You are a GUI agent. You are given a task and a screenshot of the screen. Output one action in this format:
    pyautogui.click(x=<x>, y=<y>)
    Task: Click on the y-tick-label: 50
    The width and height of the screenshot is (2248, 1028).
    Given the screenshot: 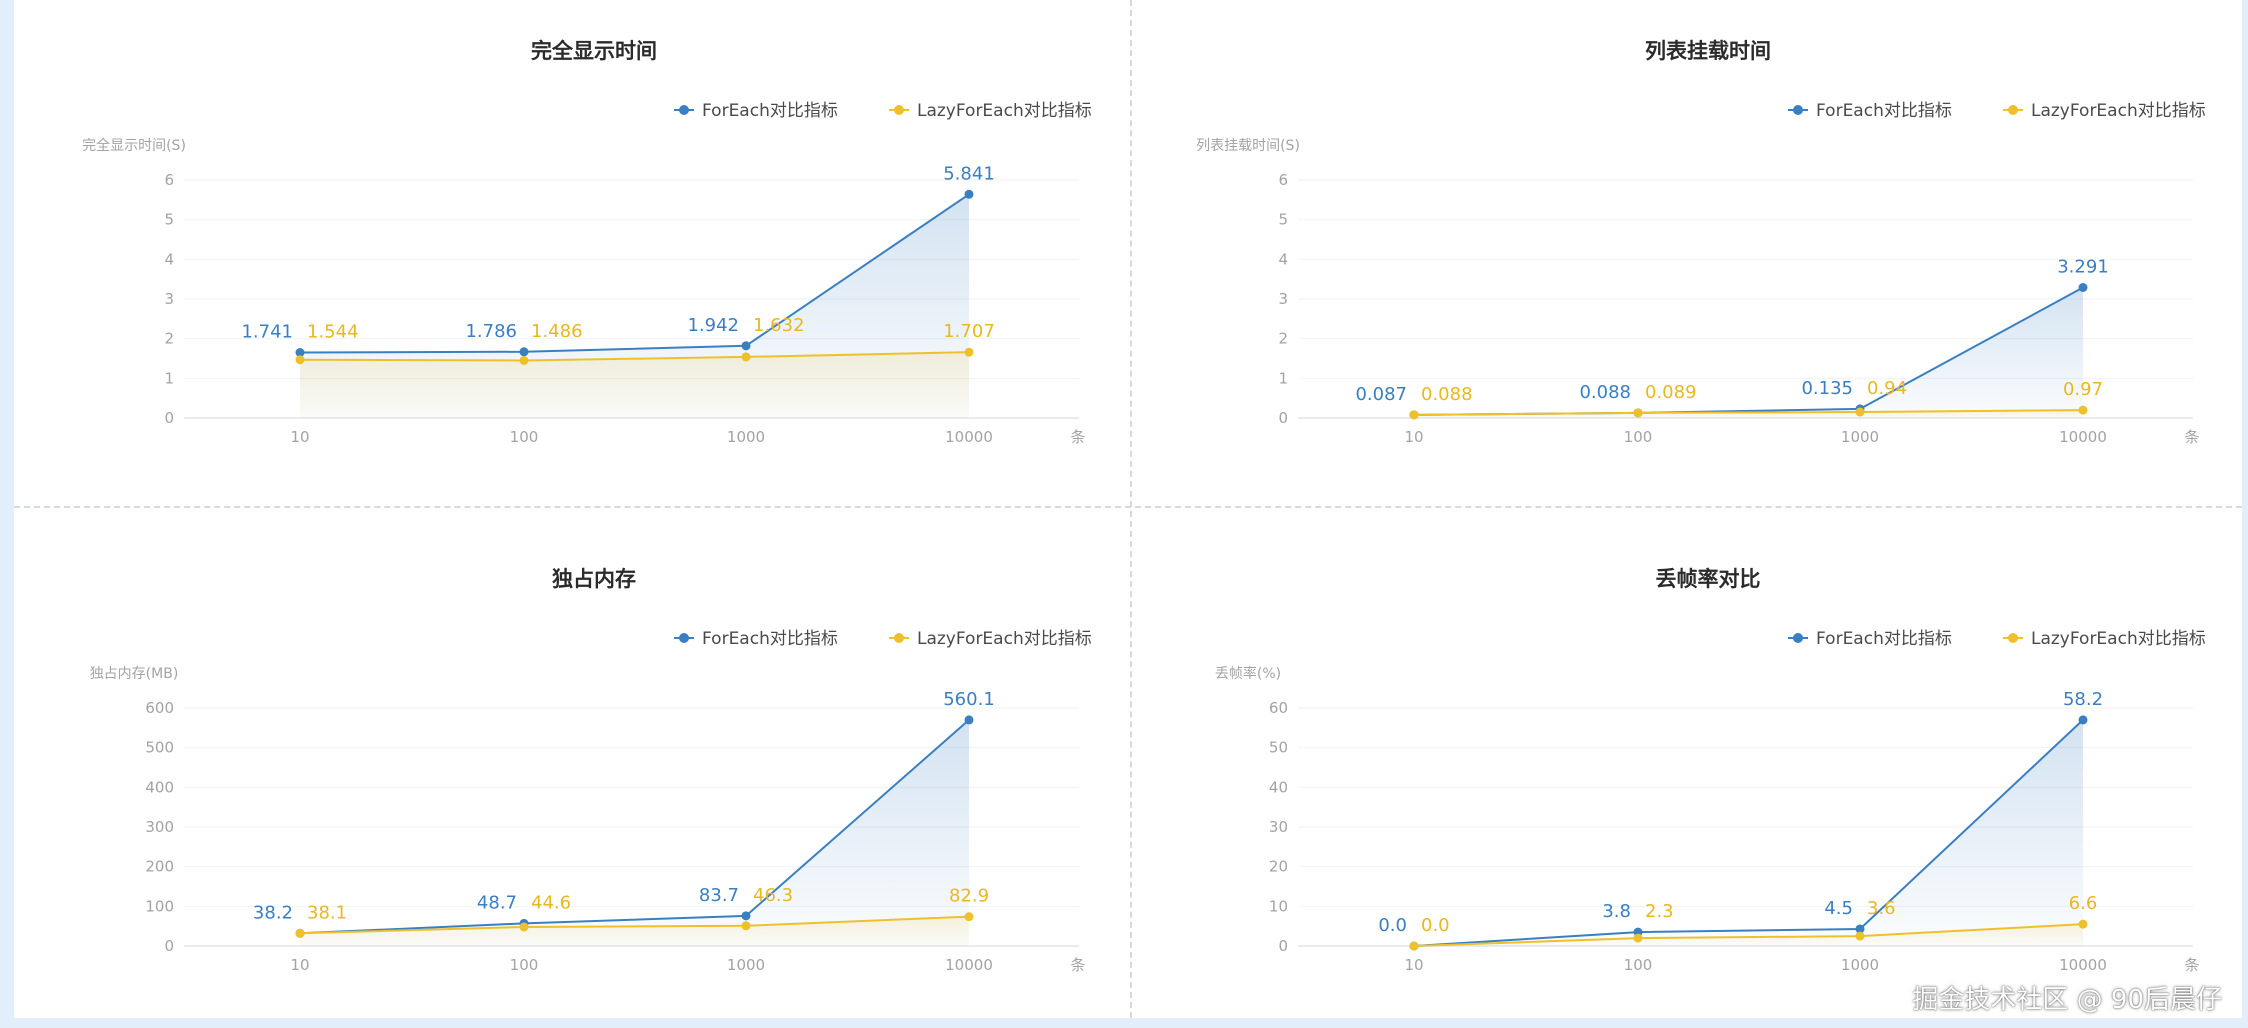 What is the action you would take?
    pyautogui.click(x=1278, y=748)
    